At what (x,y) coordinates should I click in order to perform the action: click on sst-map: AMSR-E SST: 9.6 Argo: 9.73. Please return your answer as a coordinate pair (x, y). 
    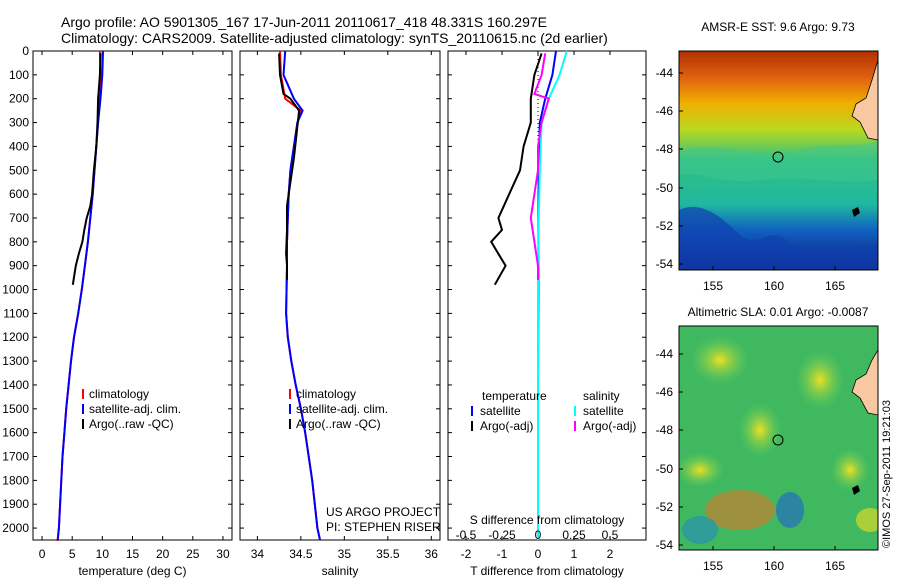
    Looking at the image, I should click on (778, 145).